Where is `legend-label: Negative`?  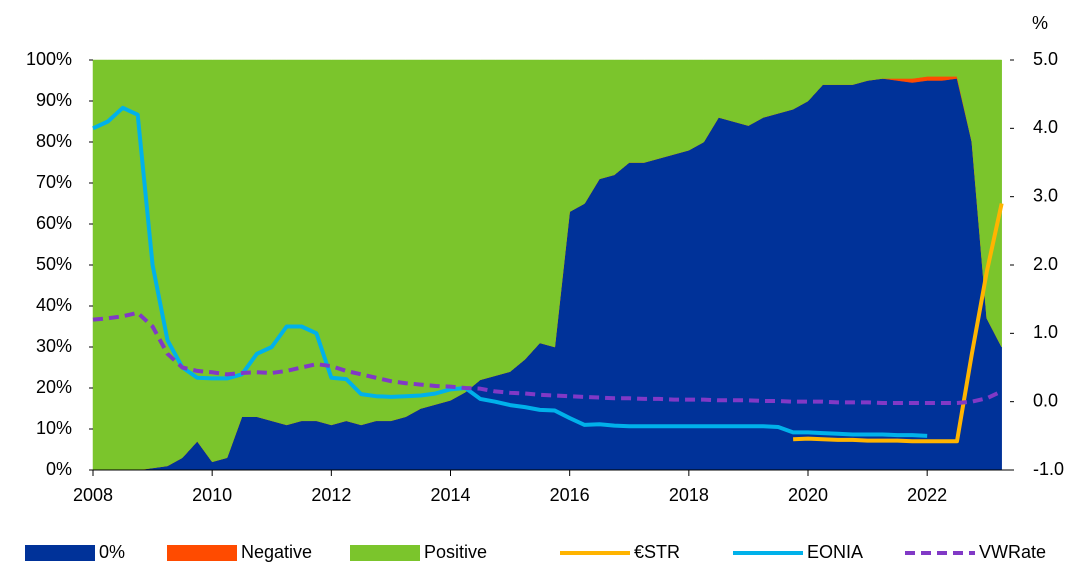
legend-label: Negative is located at coordinates (276, 552).